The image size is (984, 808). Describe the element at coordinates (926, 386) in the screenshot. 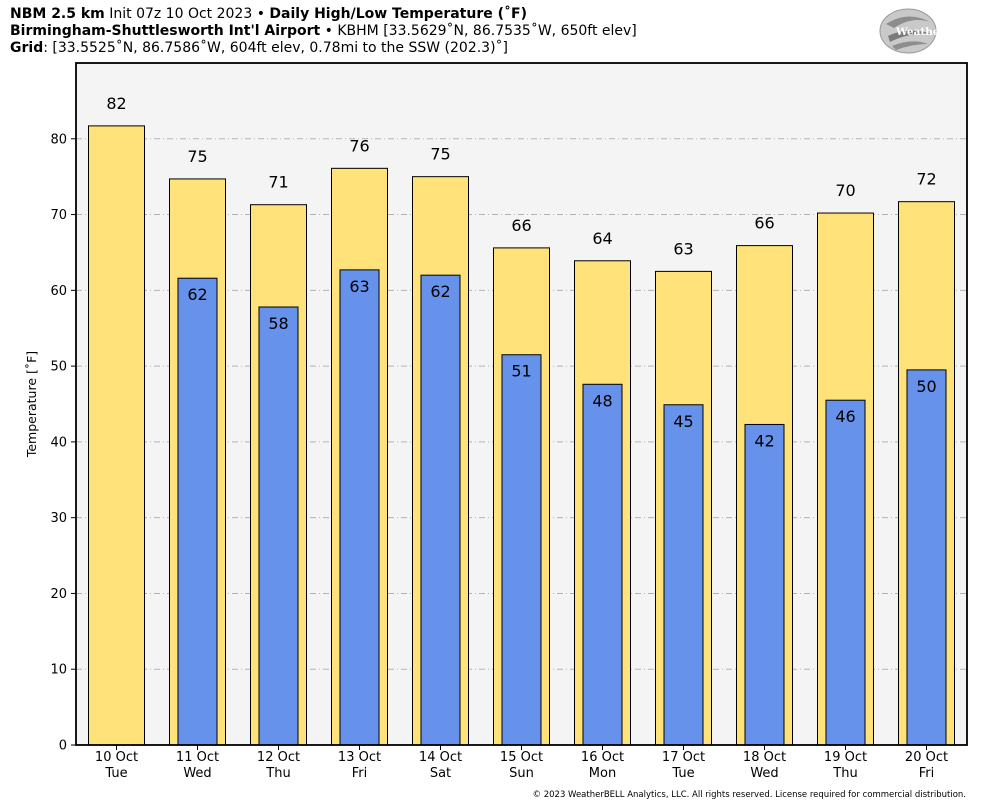

I see `low-temp-label: 50` at that location.